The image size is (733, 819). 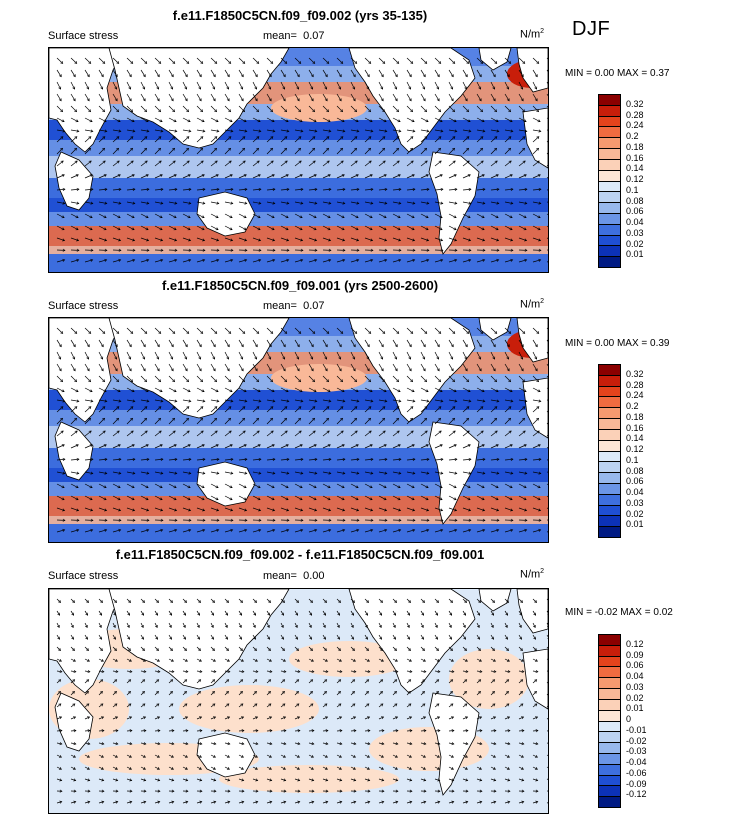 I want to click on panel-3-mean-label: mean= 0.00, so click(x=294, y=576).